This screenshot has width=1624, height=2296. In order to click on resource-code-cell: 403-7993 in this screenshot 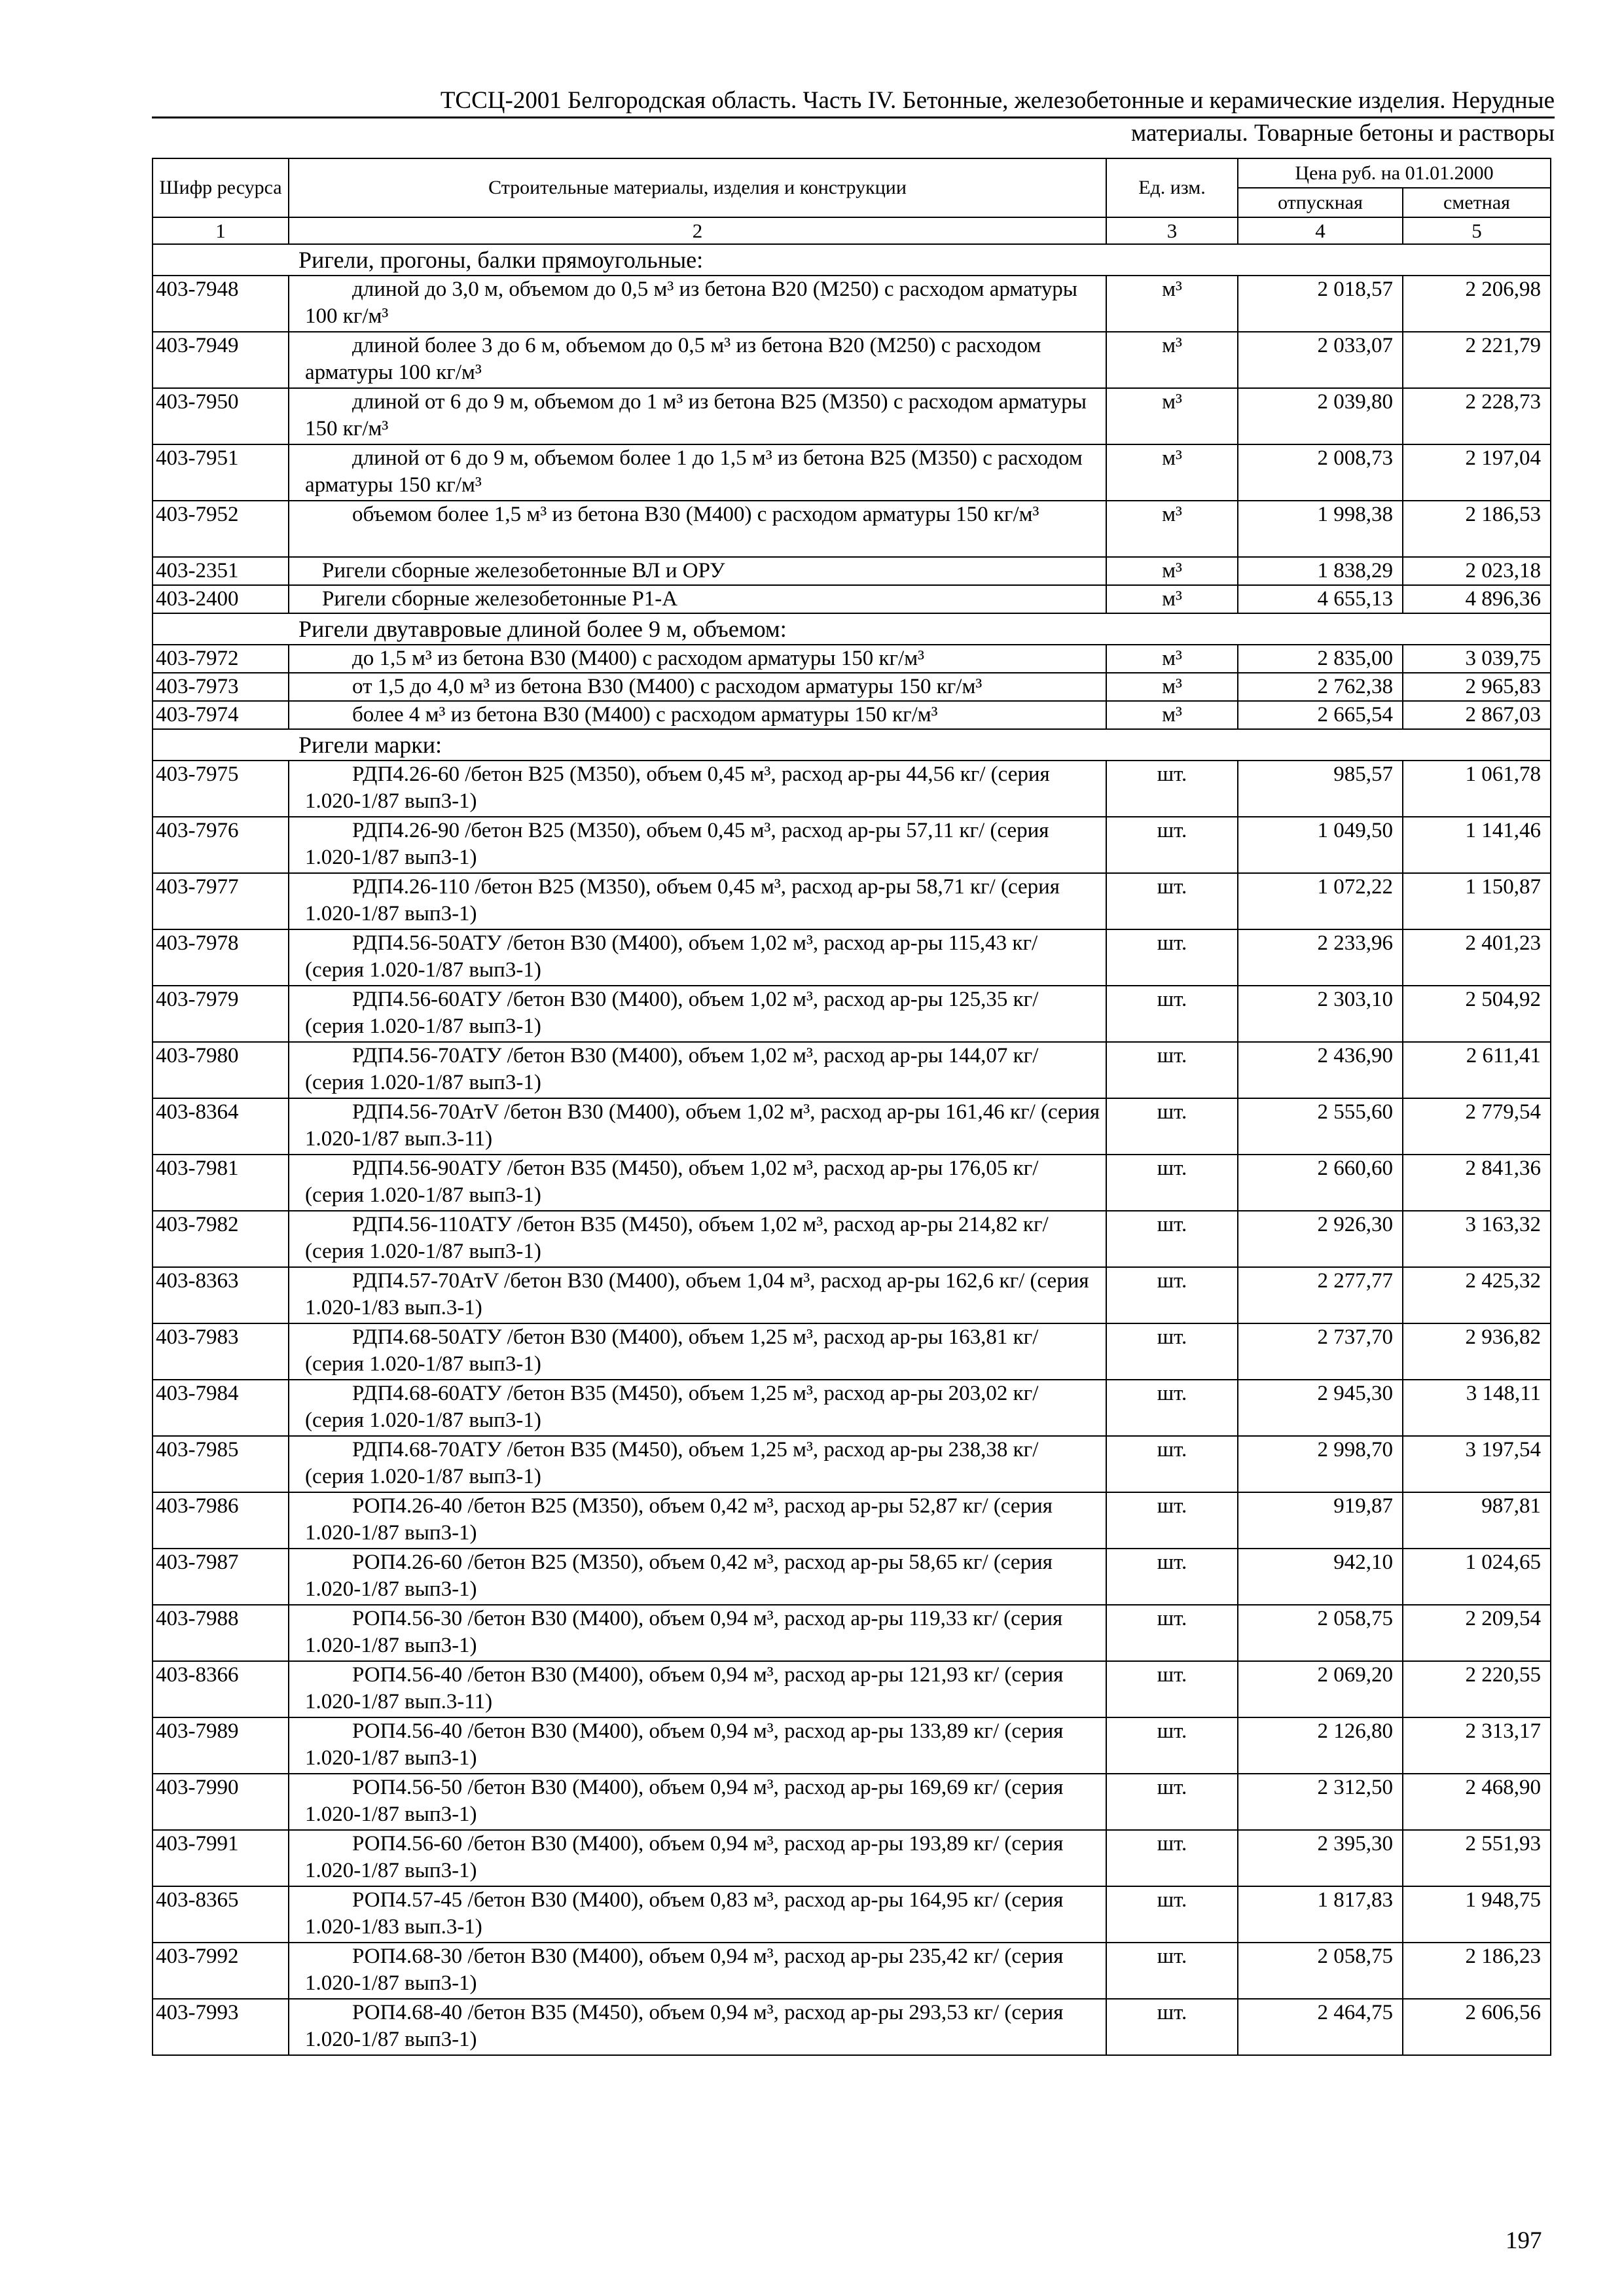, I will do `click(220, 2027)`.